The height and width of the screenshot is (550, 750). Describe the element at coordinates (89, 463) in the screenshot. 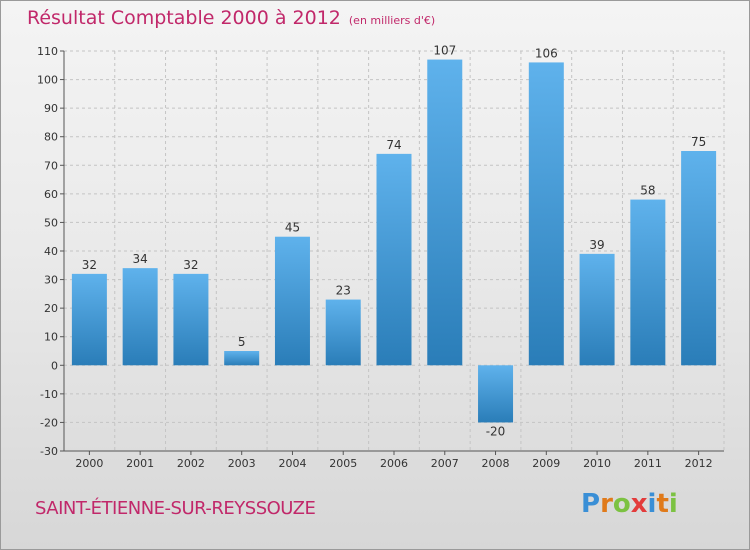

I see `x-tick-label: 2000` at that location.